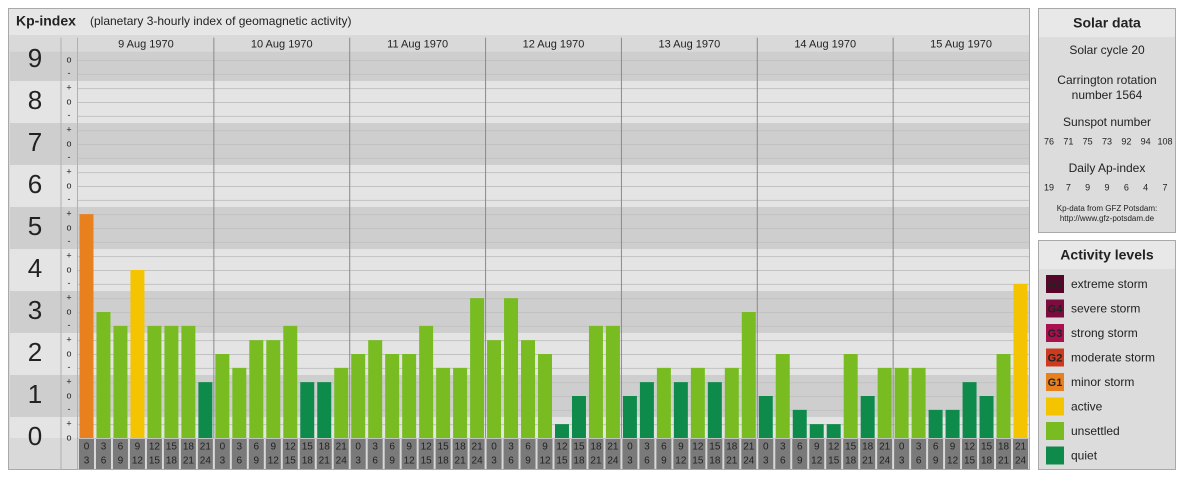 This screenshot has height=480, width=1184. Describe the element at coordinates (519, 22) in the screenshot. I see `title-bar` at that location.